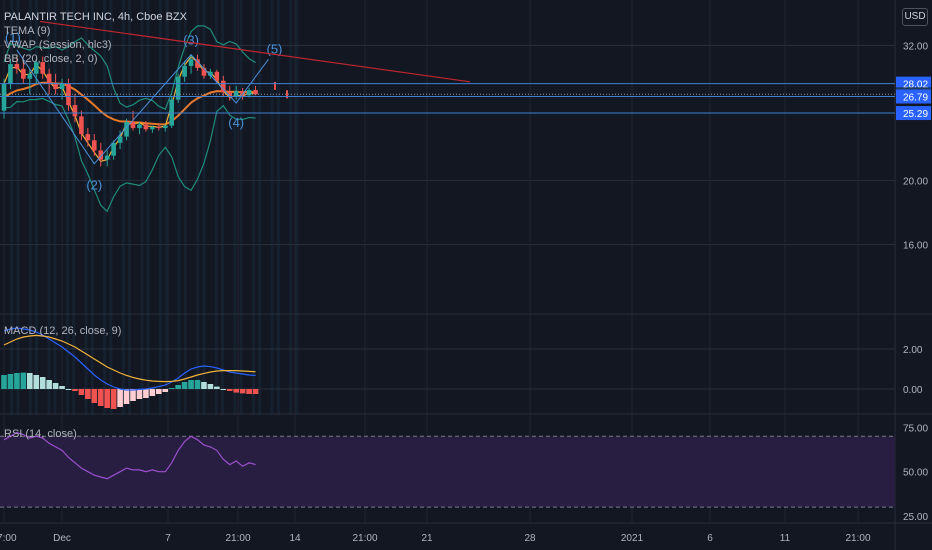  I want to click on time-tick-label: 2021, so click(632, 538).